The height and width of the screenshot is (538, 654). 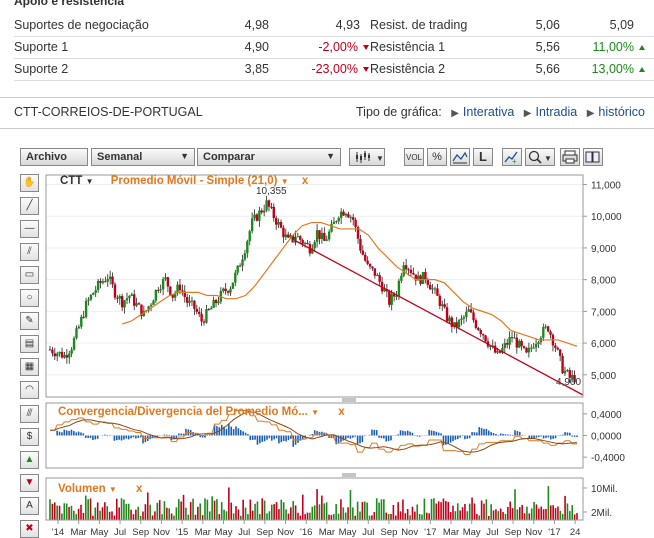 What do you see at coordinates (338, 47) in the screenshot?
I see `sr-change: -2,00%` at bounding box center [338, 47].